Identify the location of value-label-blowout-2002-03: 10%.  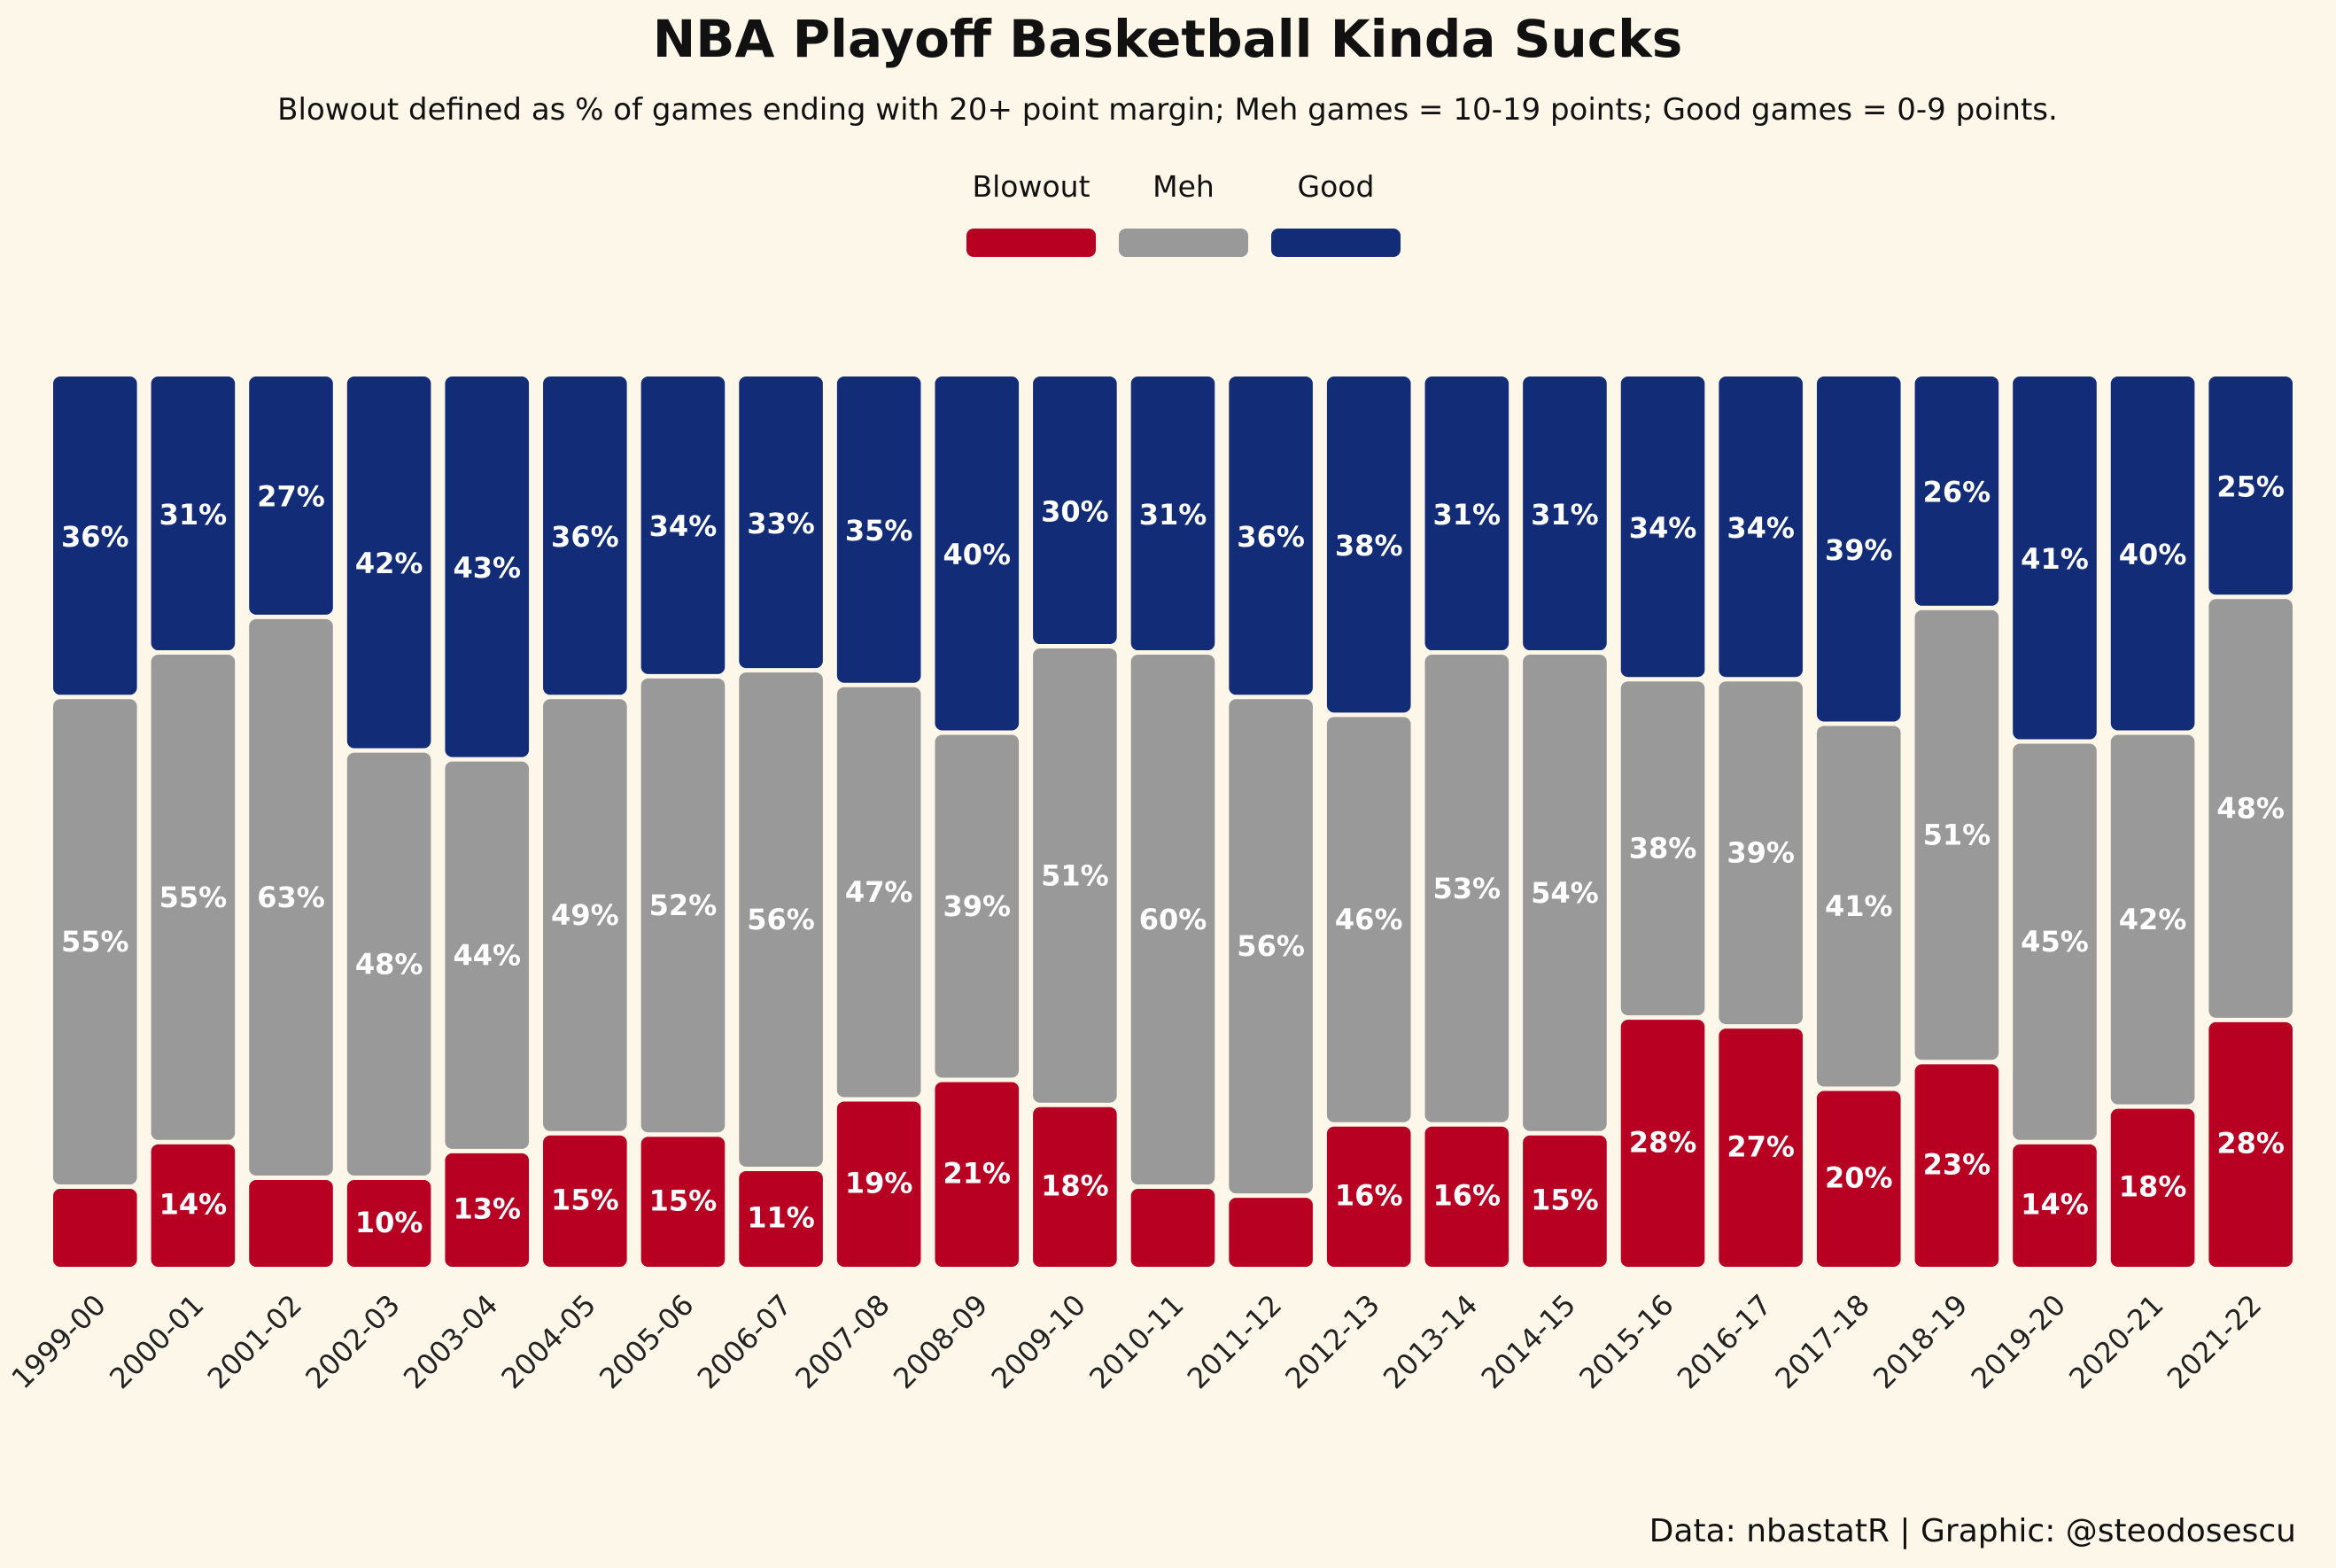
(389, 1222).